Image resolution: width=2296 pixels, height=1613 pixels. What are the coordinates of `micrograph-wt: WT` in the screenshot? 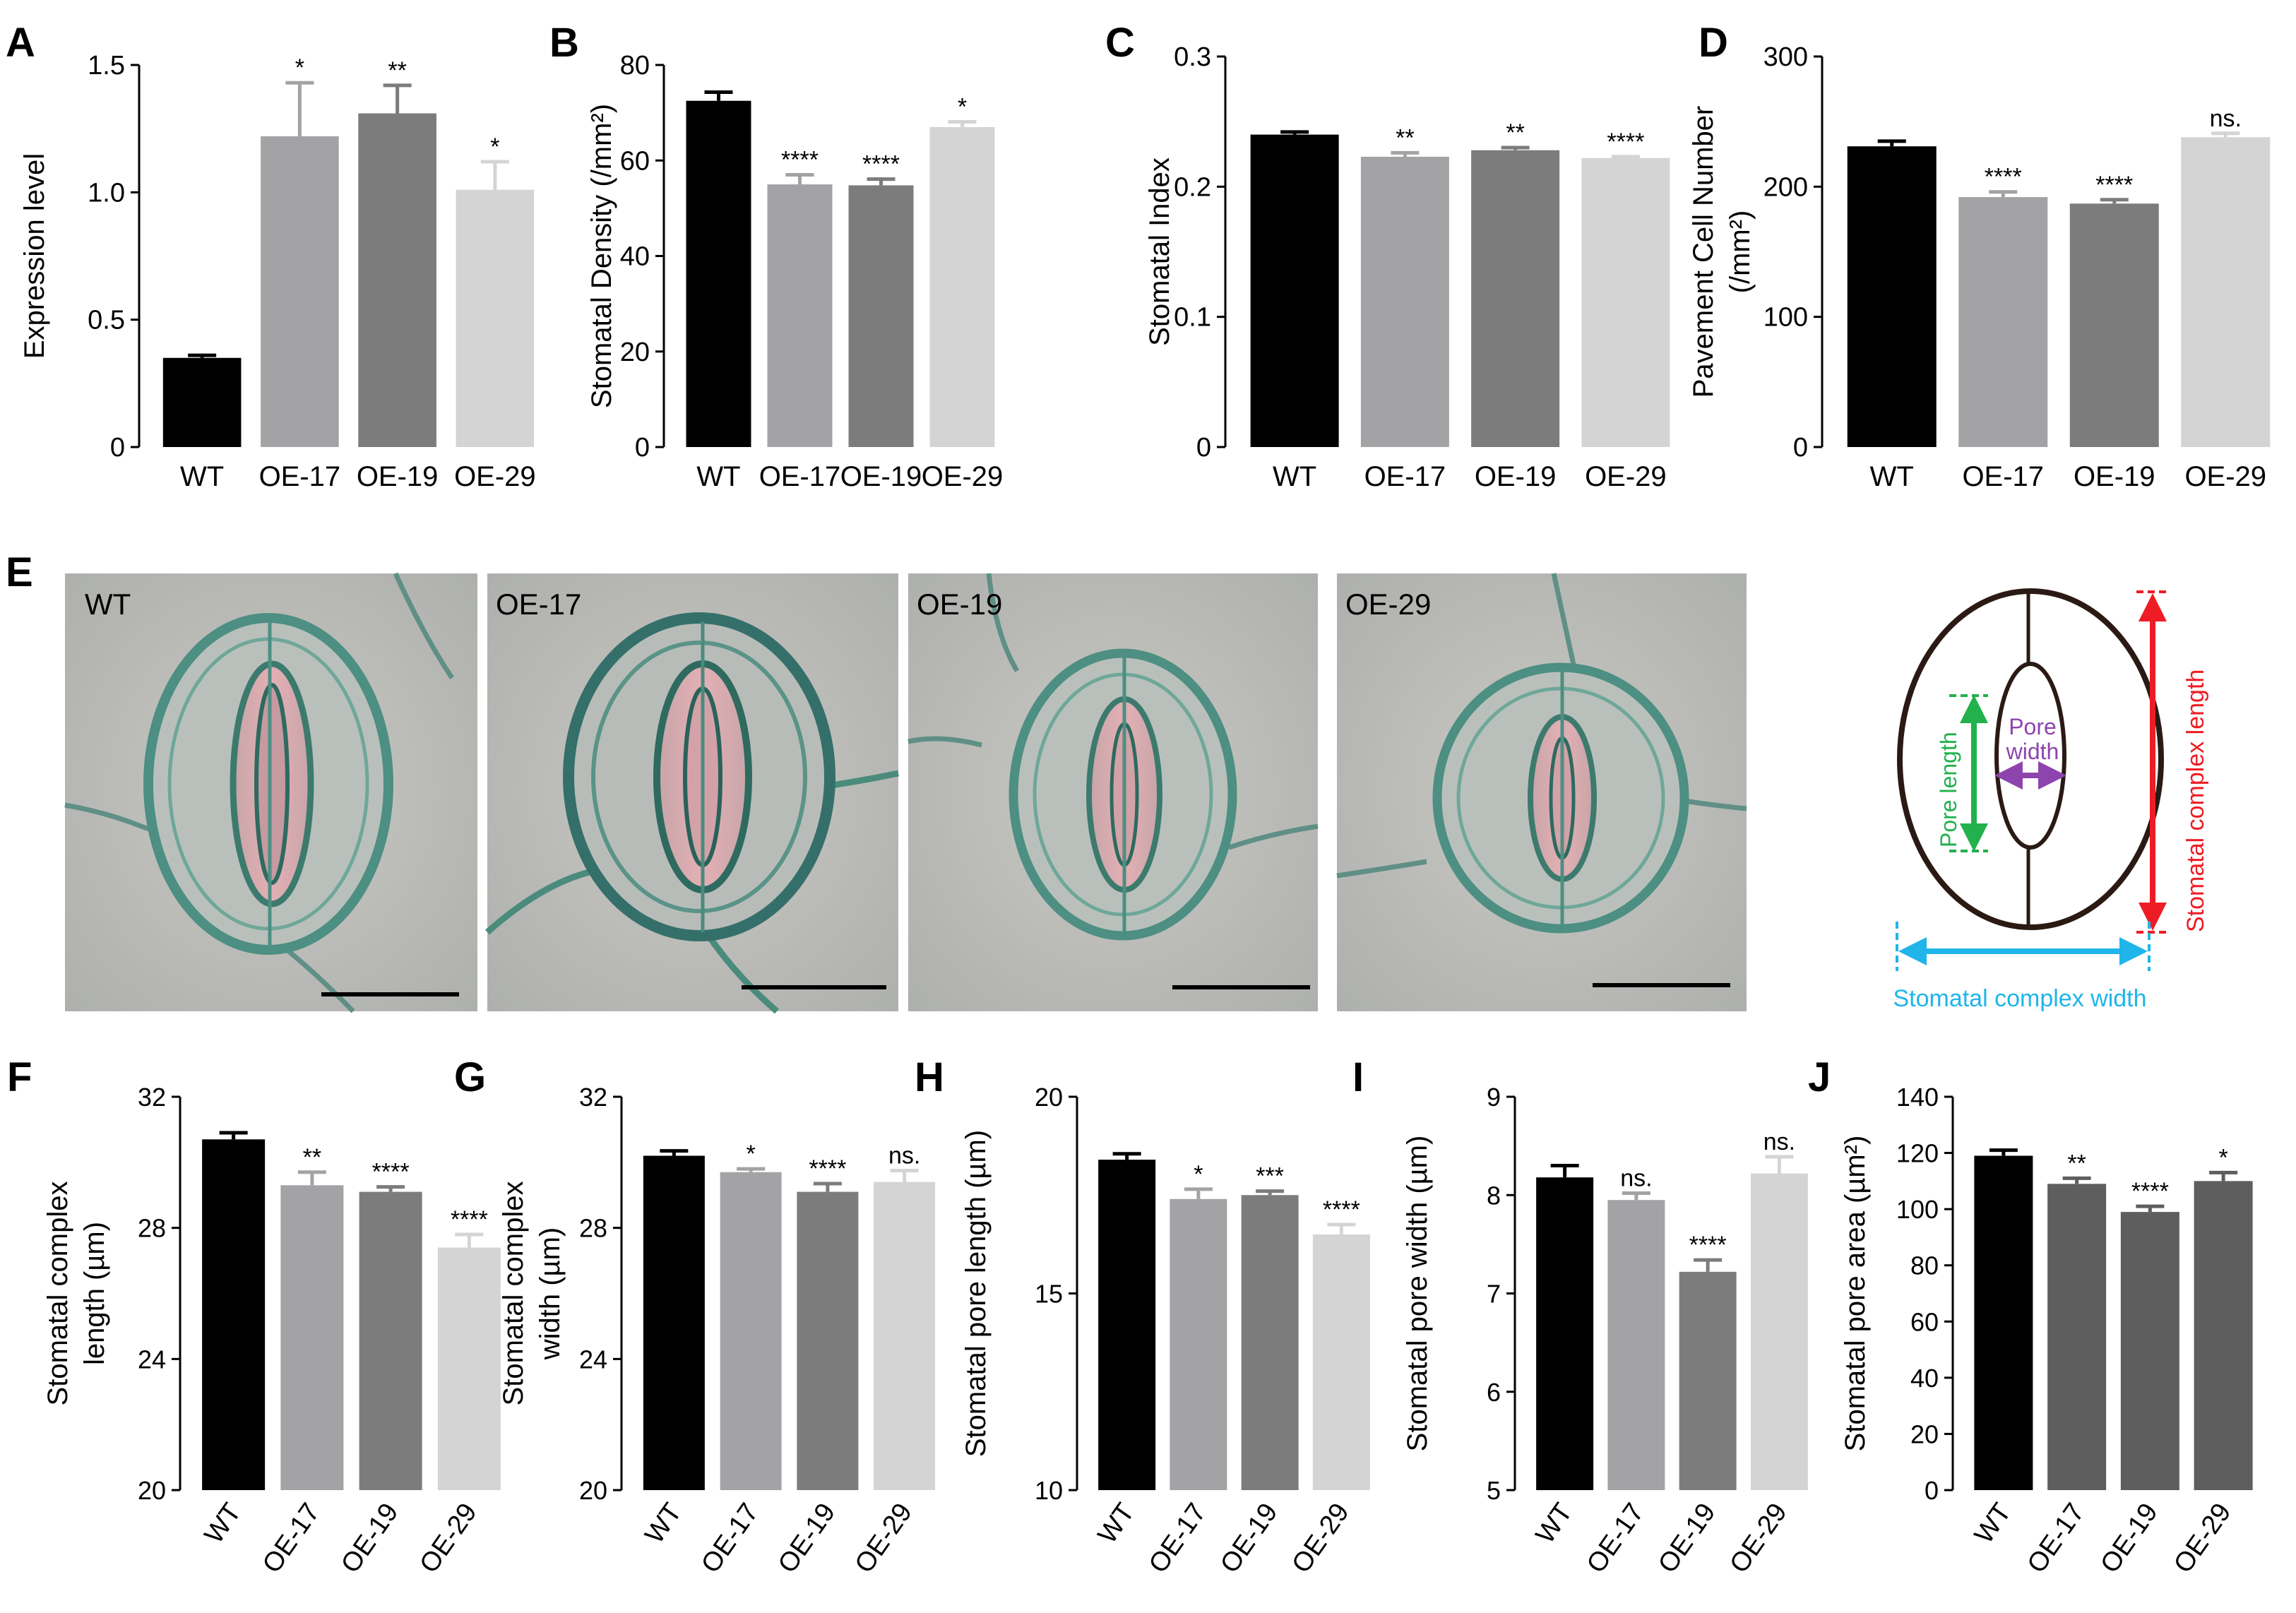 It's located at (270, 792).